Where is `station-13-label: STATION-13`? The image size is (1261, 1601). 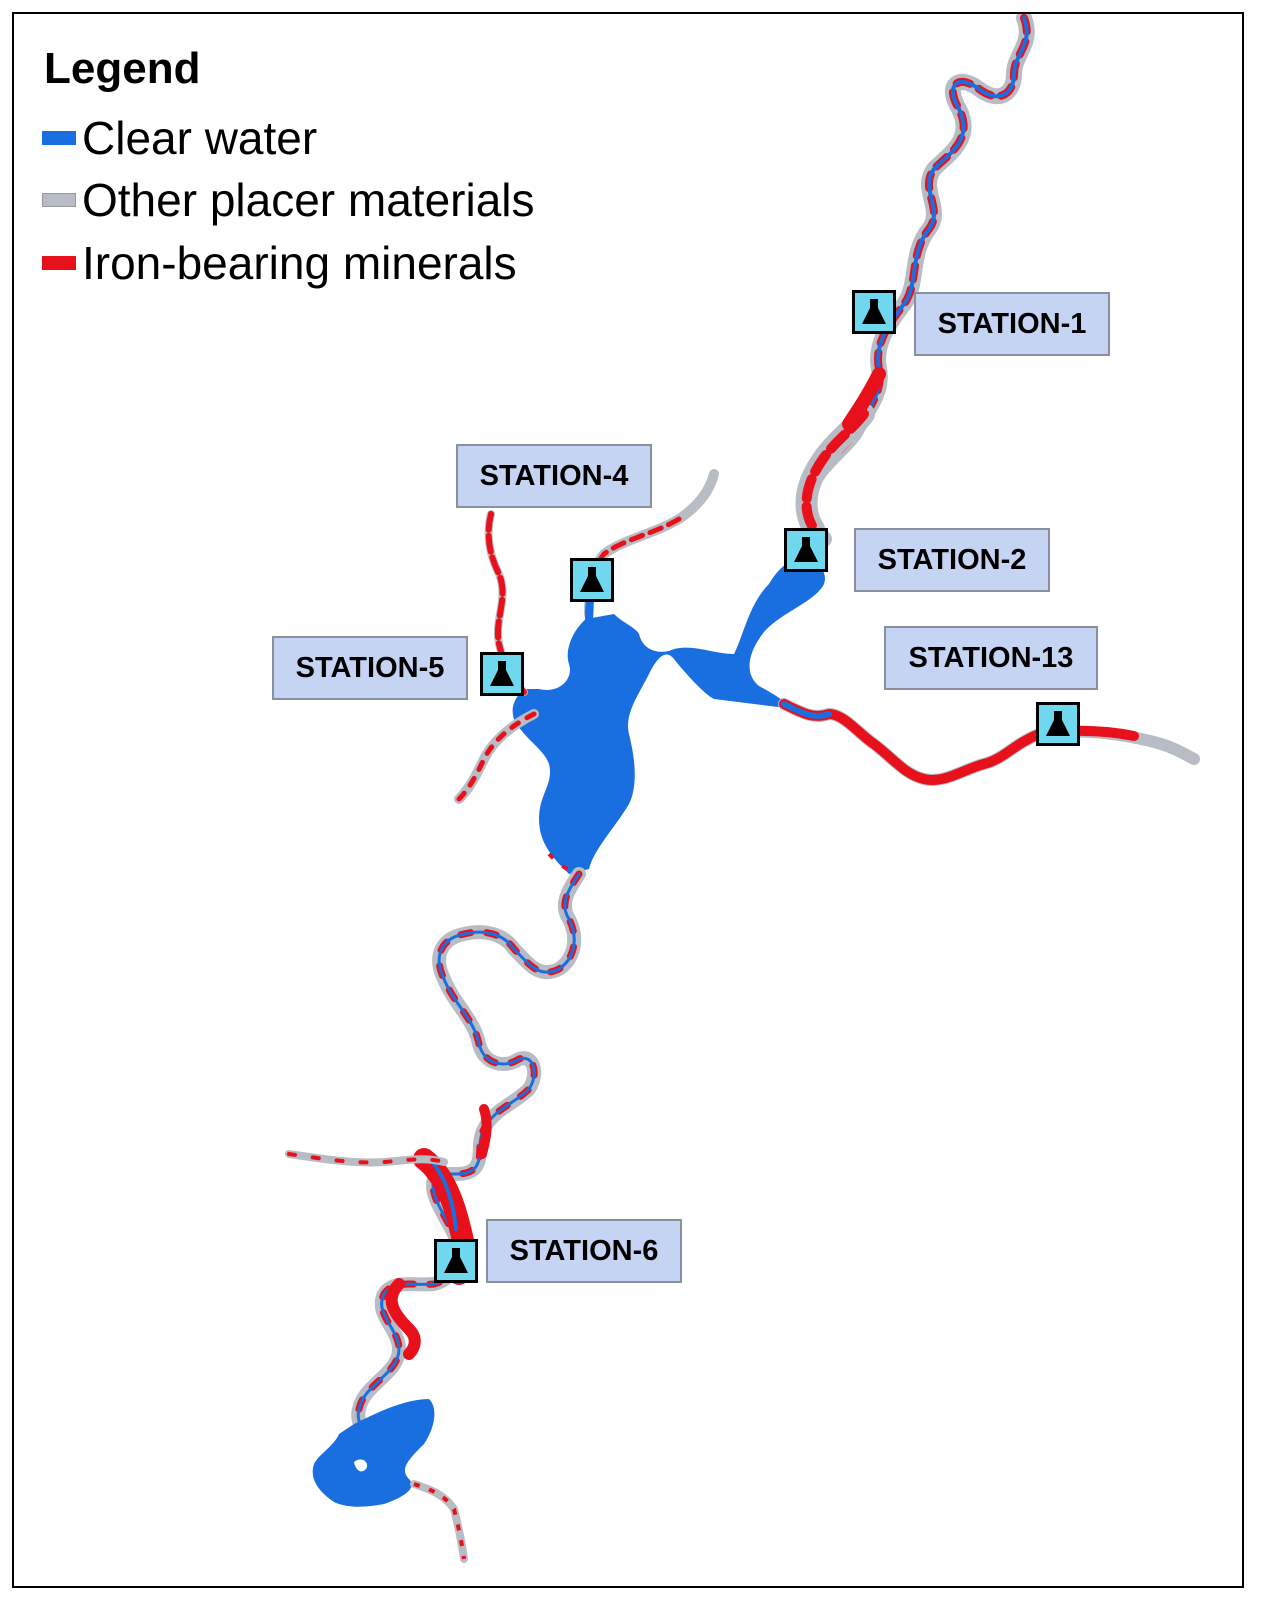 station-13-label: STATION-13 is located at coordinates (991, 658).